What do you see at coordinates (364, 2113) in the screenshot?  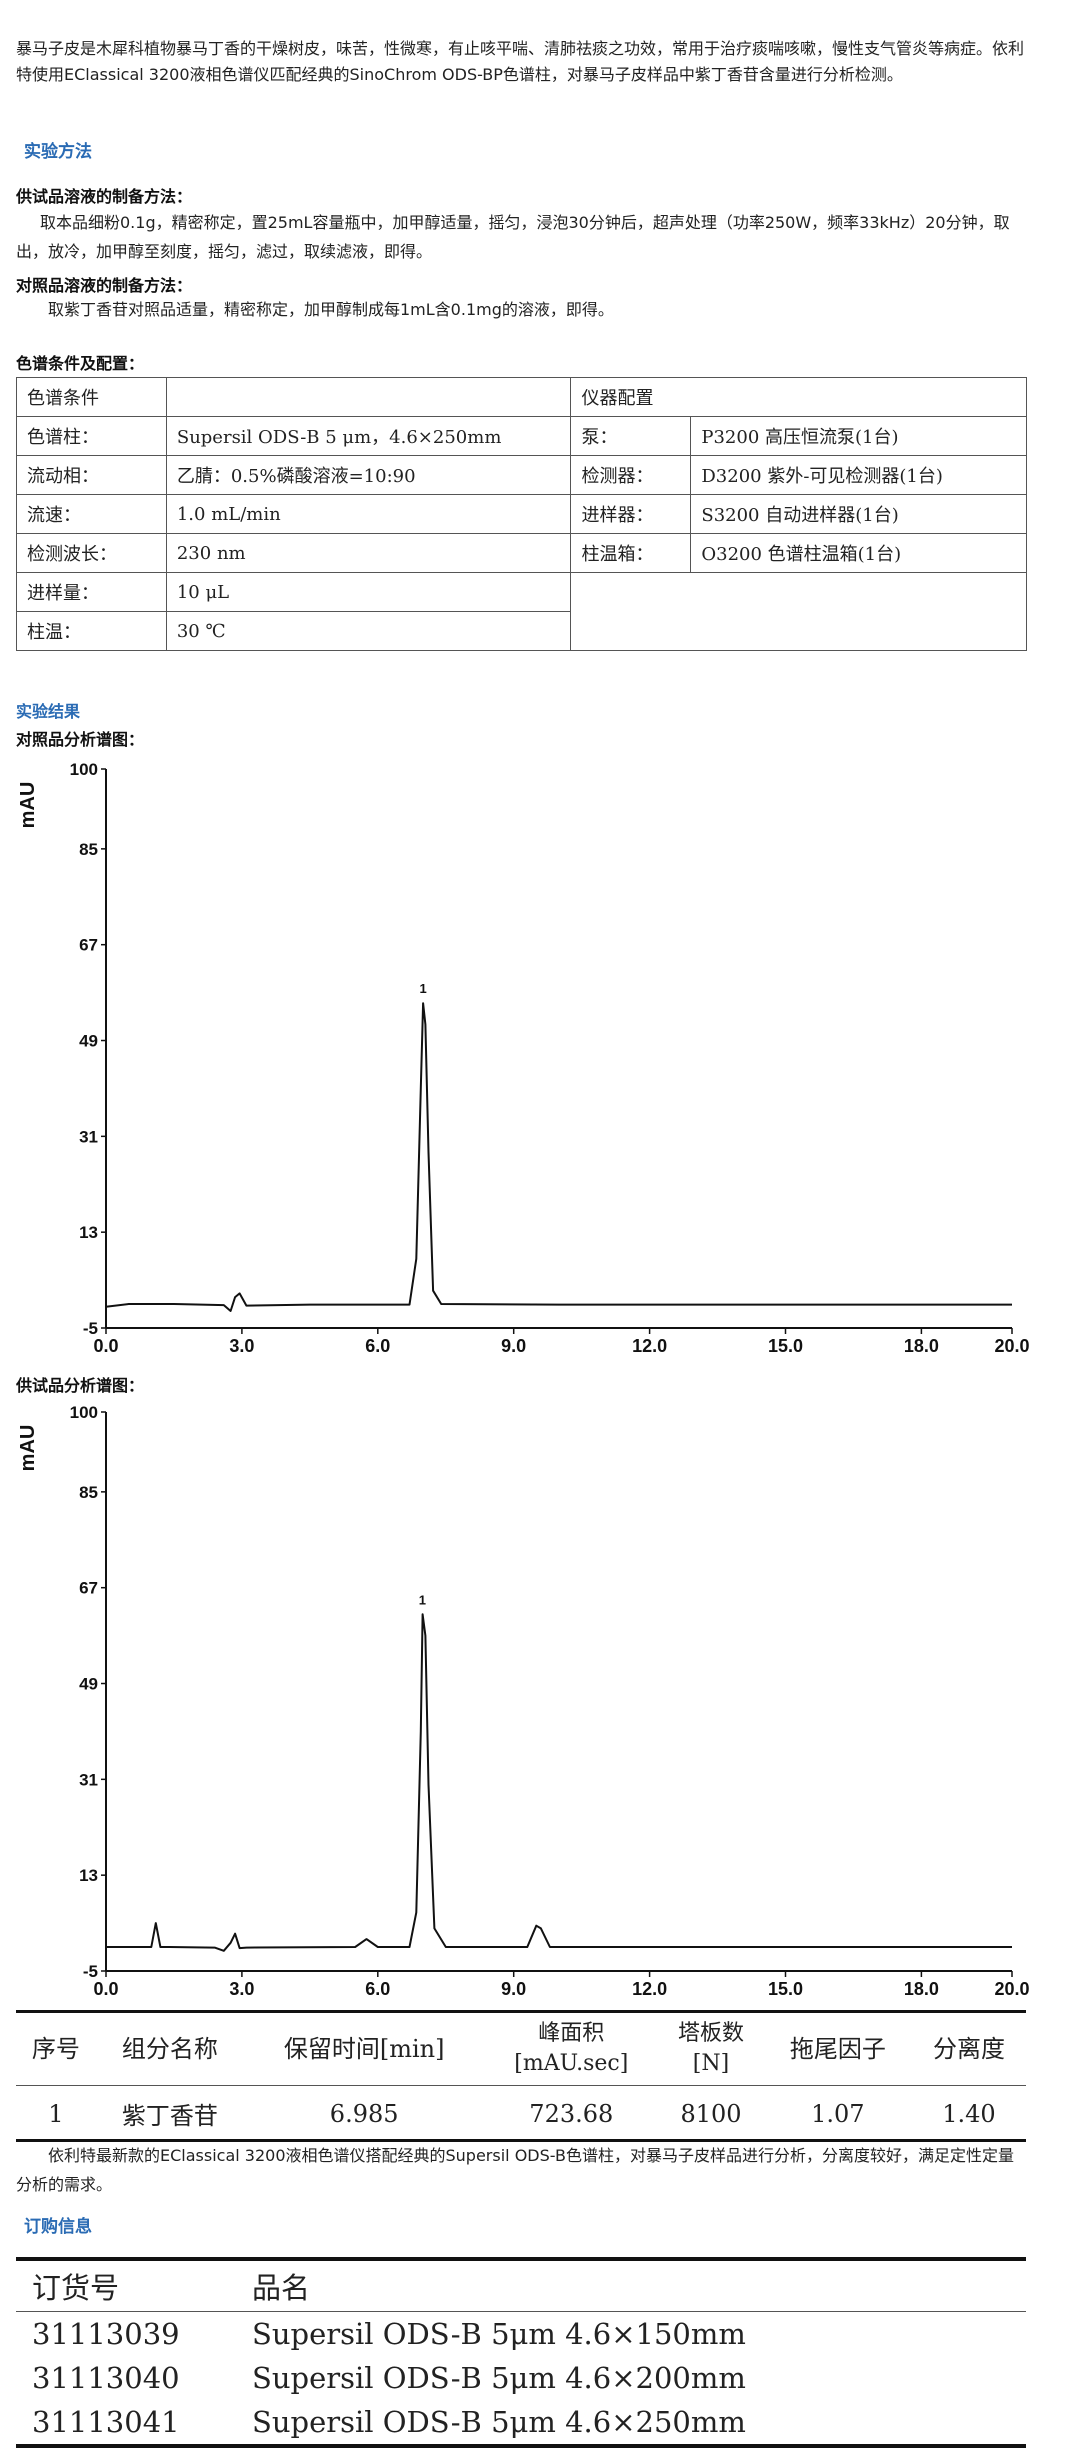 I see `cell: 6.985` at bounding box center [364, 2113].